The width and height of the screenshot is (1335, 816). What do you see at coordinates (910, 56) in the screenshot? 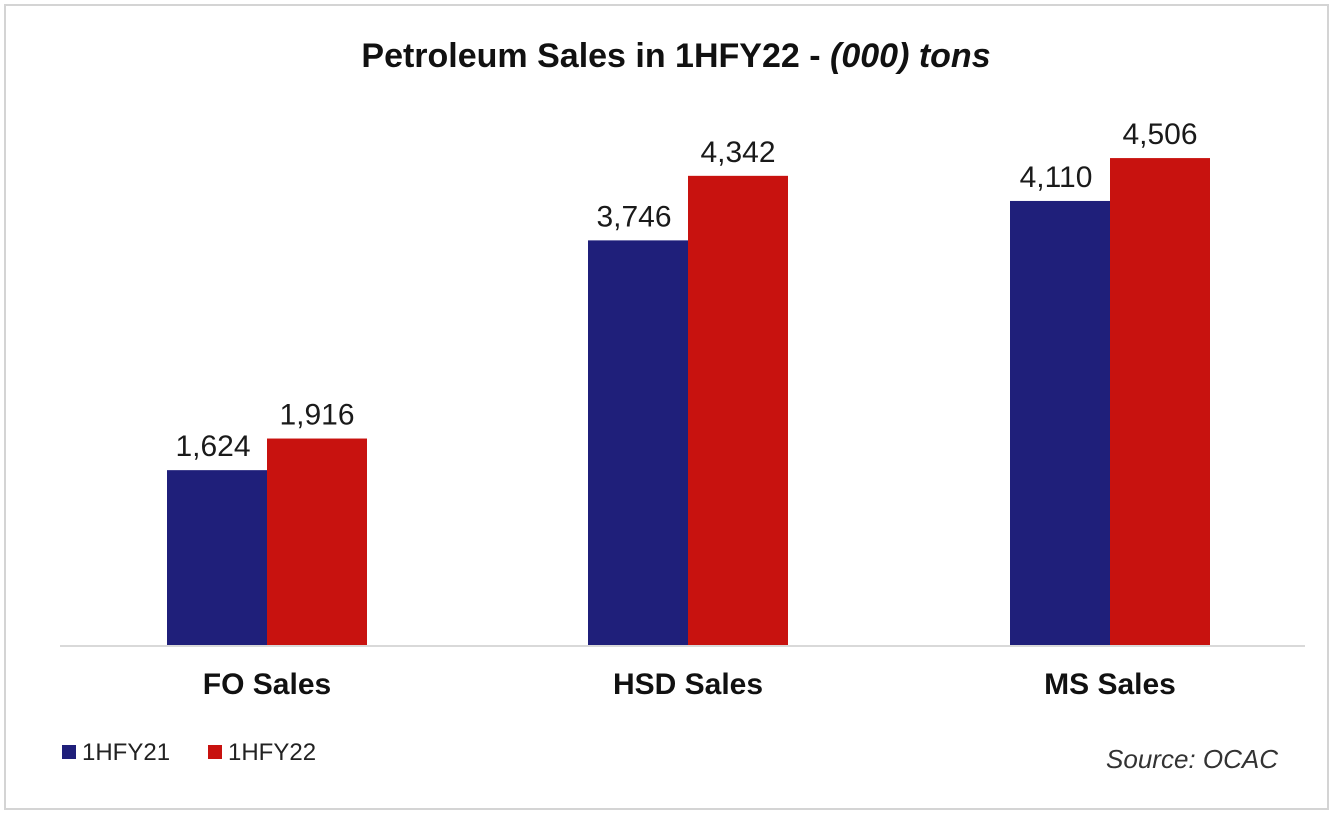
I see `chart-title-unit: (000) tons` at bounding box center [910, 56].